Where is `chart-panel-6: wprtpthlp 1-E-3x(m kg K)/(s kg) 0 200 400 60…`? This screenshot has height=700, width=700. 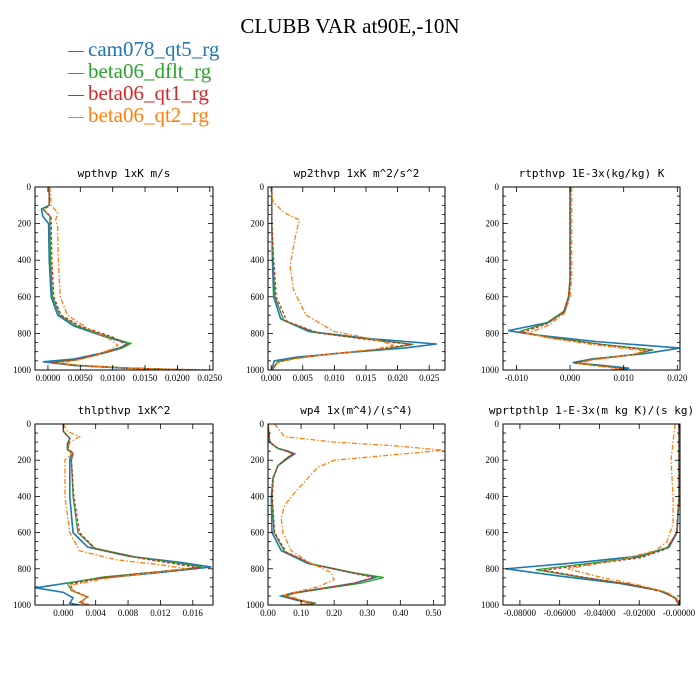
chart-panel-6: wprtpthlp 1-E-3x(m kg K)/(s kg) 0 200 400 60… is located at coordinates (588, 511).